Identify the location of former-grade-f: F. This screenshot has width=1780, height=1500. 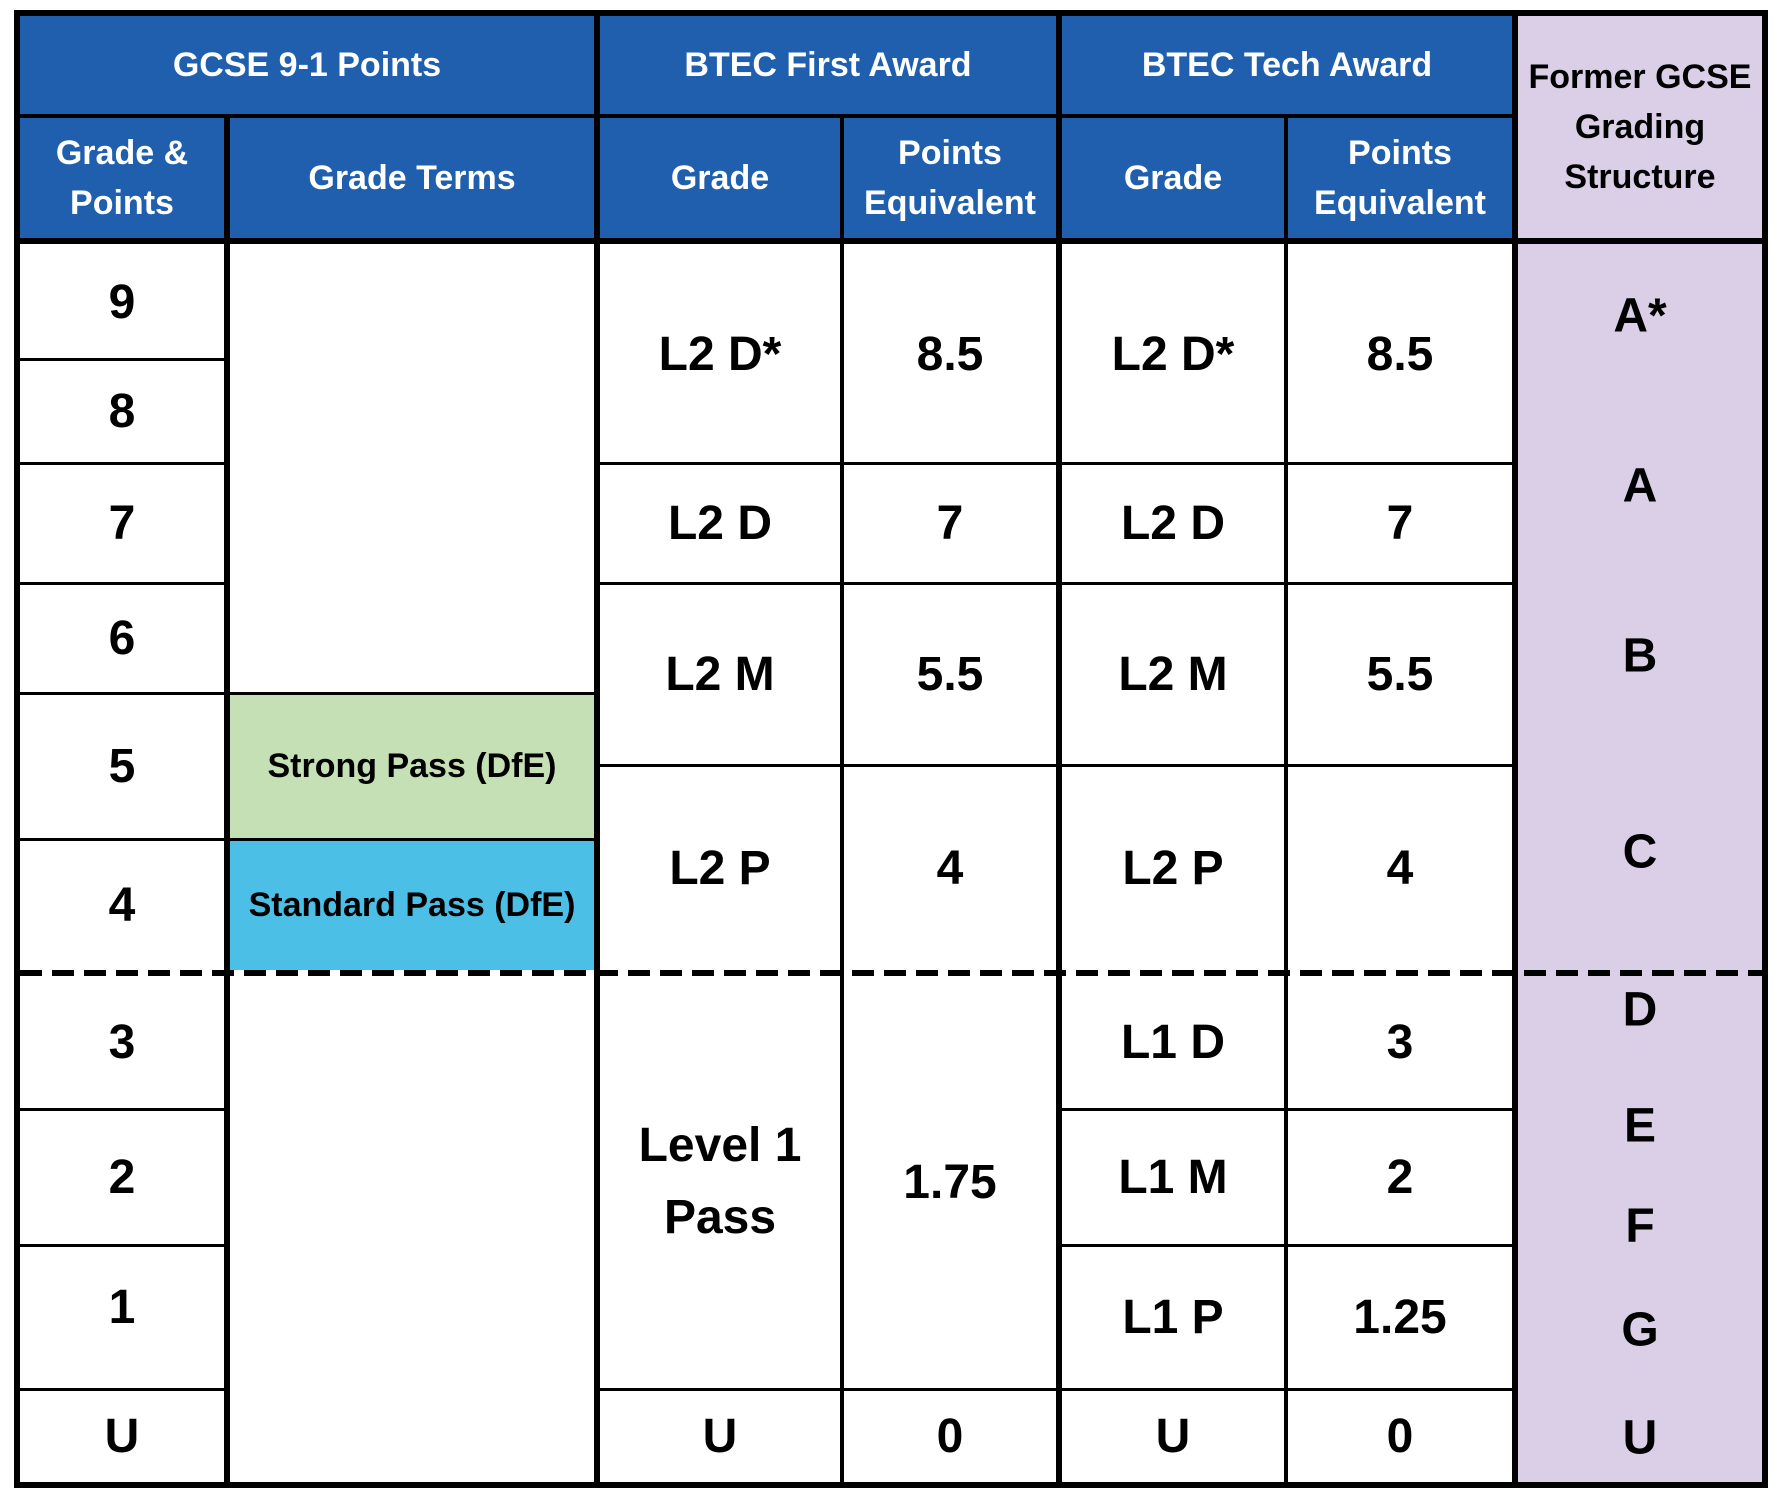
(1640, 1226).